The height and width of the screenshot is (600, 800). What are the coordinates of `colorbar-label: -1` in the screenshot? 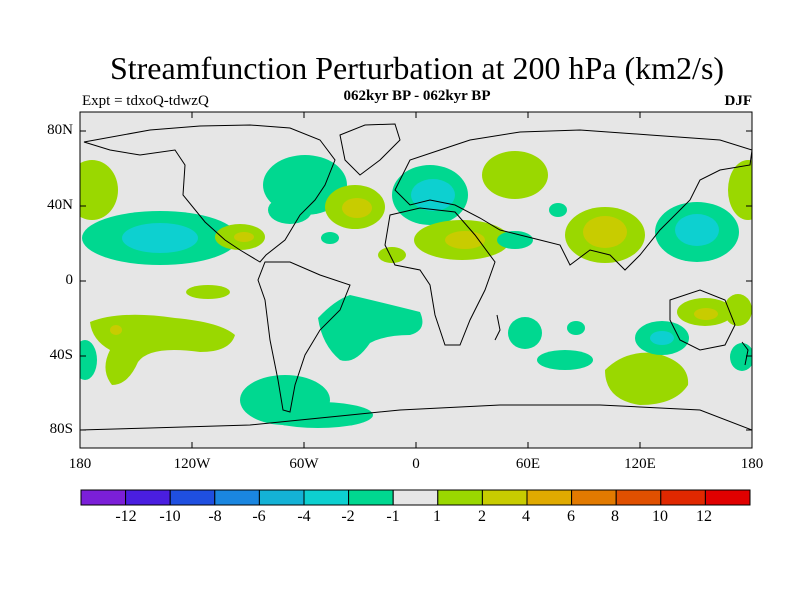 It's located at (393, 516).